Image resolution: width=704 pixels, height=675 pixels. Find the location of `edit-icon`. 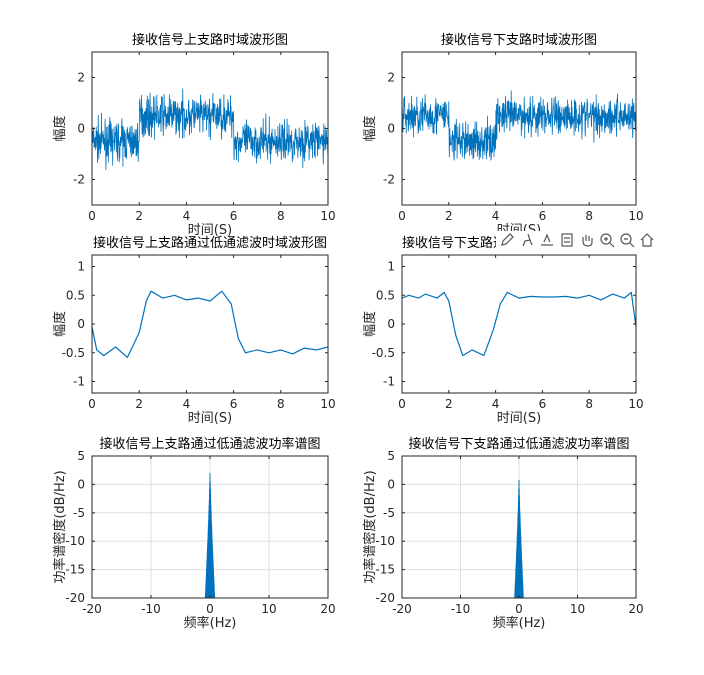

edit-icon is located at coordinates (507, 239).